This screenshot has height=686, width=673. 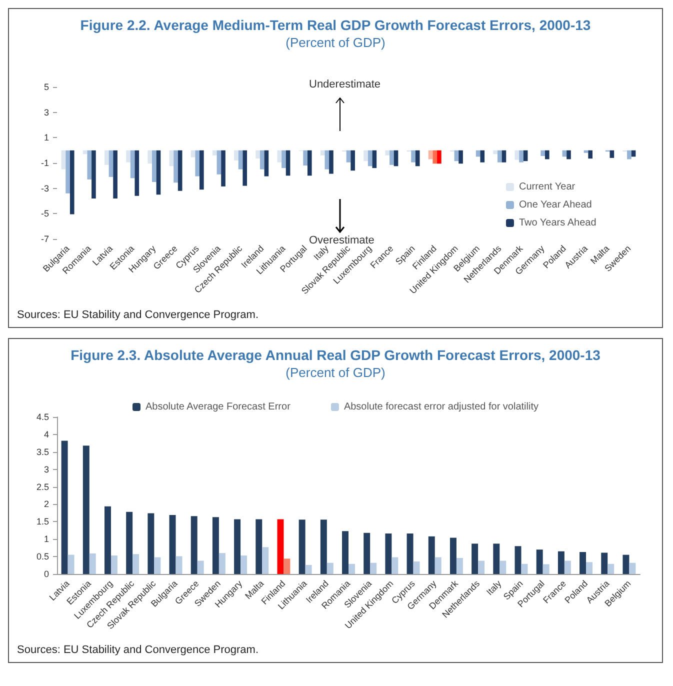 I want to click on legend-label: Current Year, so click(x=547, y=187).